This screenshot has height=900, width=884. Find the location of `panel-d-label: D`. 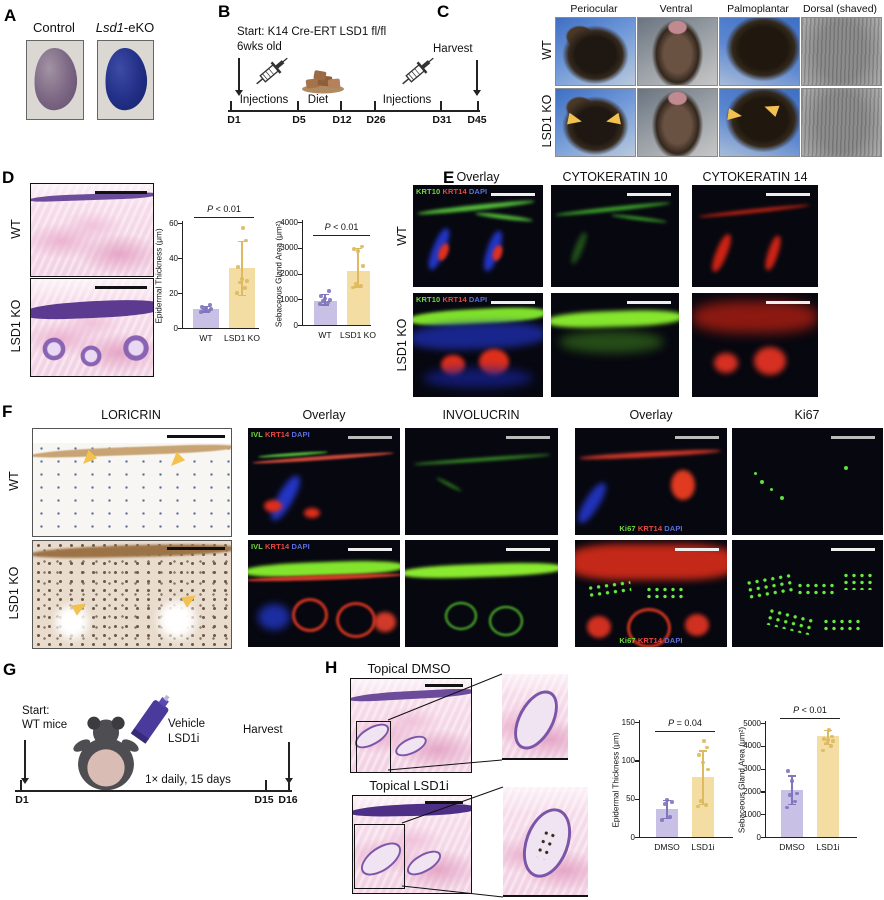

panel-d-label: D is located at coordinates (8, 177).